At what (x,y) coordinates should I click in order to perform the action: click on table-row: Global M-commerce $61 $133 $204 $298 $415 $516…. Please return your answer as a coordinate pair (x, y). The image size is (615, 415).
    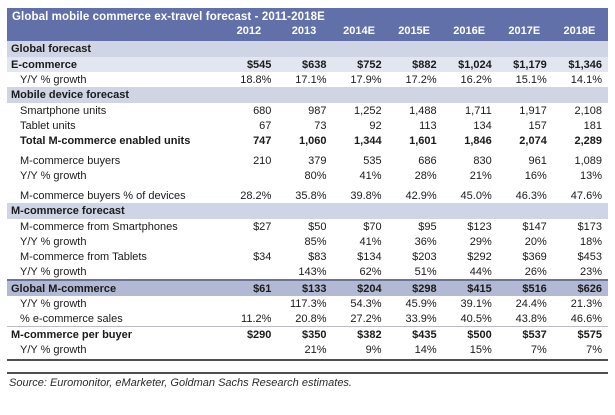
    Looking at the image, I should click on (307, 287).